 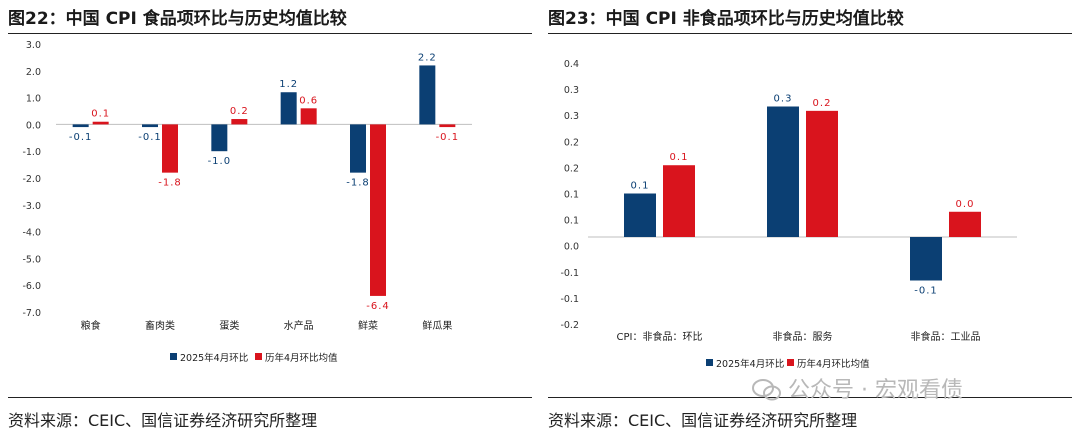 I want to click on data-label: -1.0, so click(x=220, y=161).